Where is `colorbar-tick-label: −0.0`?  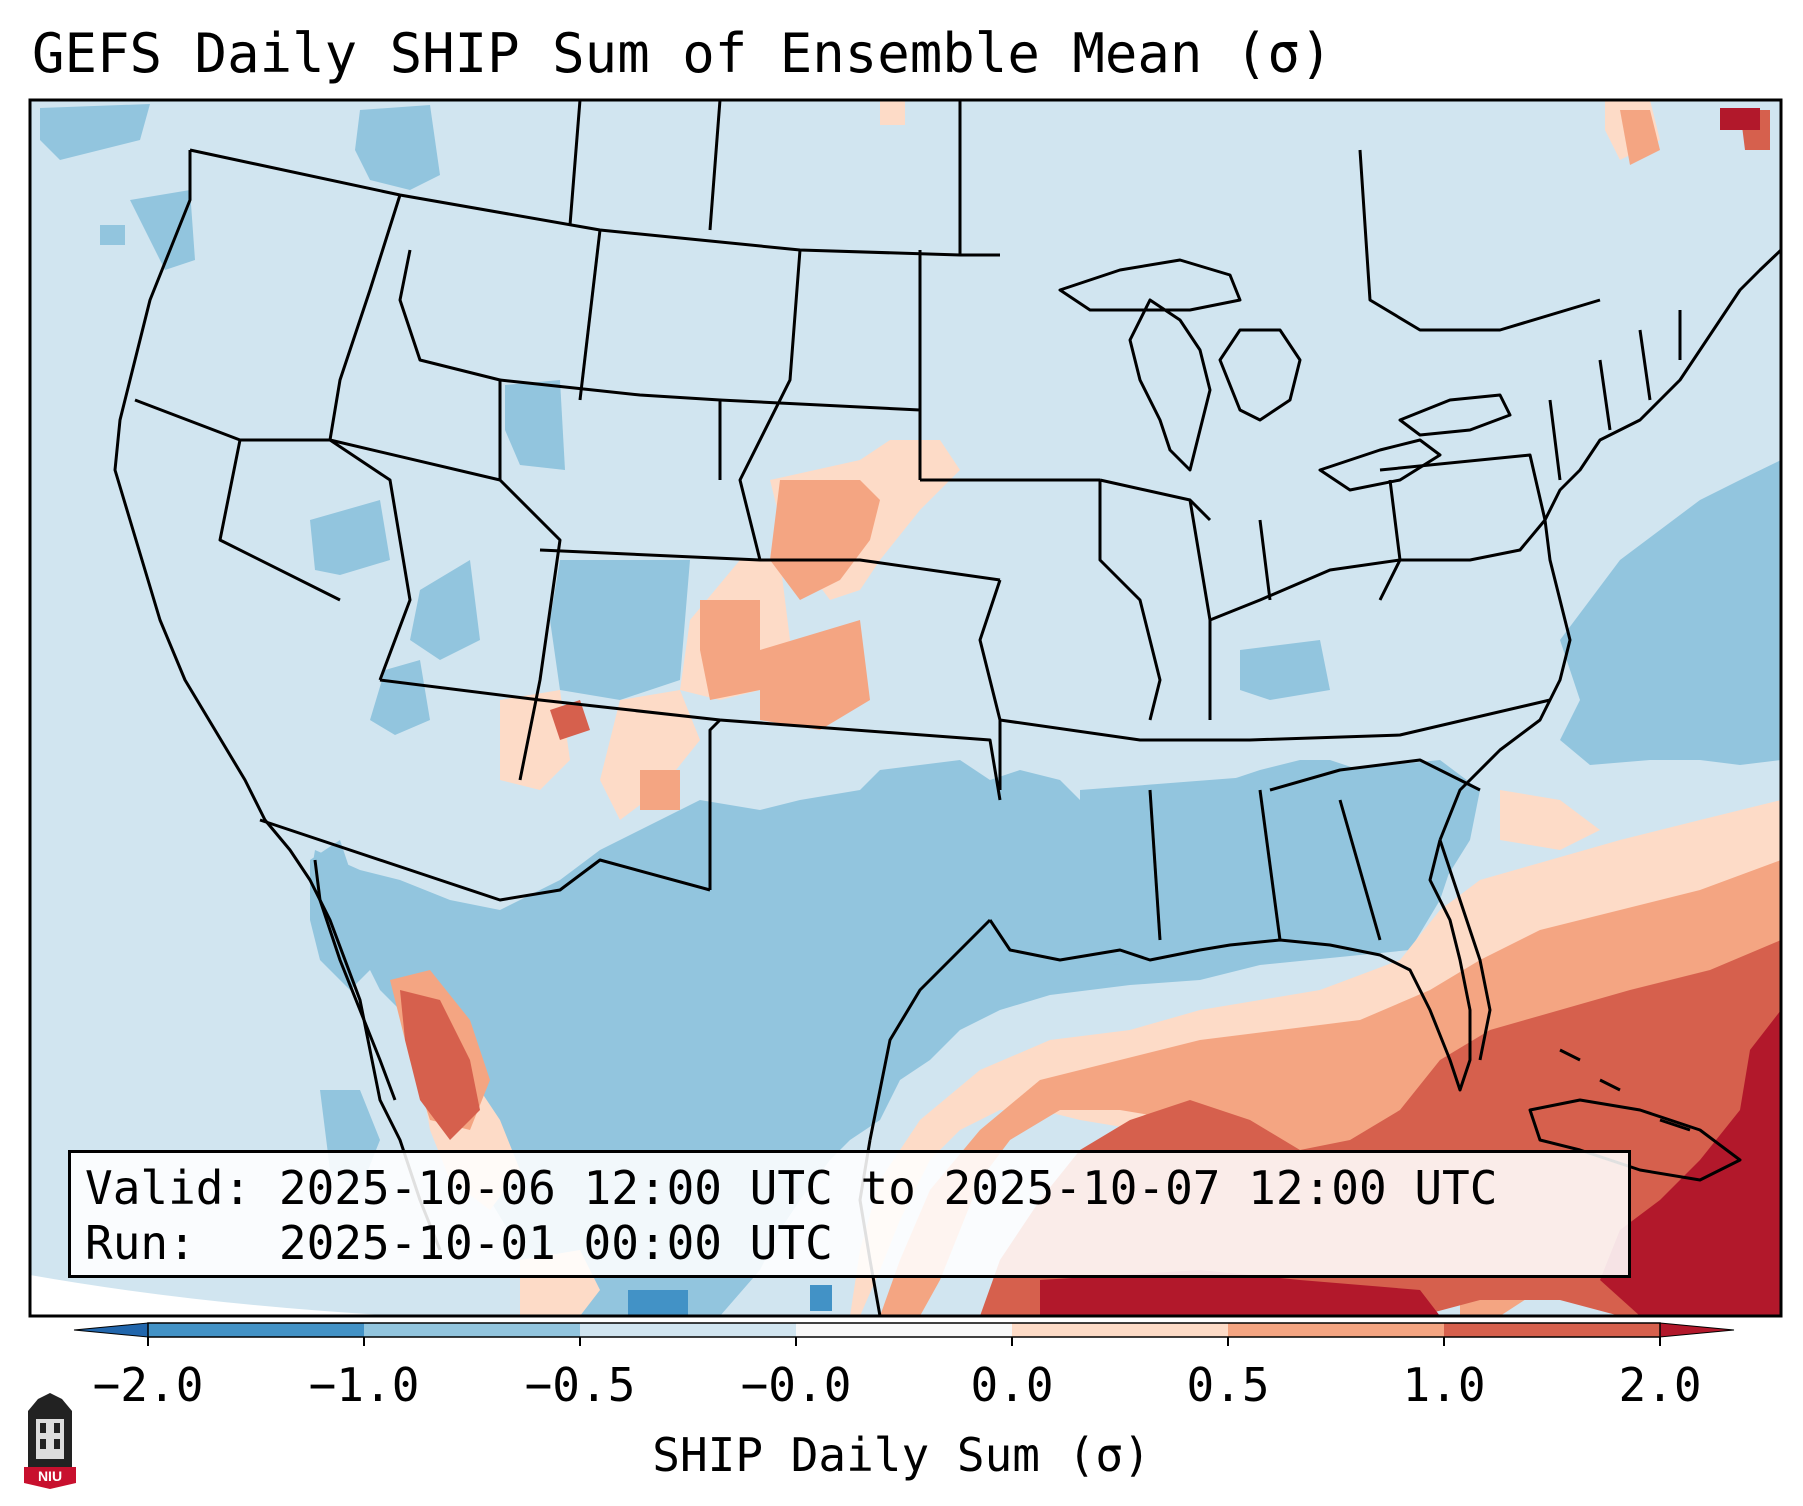
colorbar-tick-label: −0.0 is located at coordinates (796, 1385).